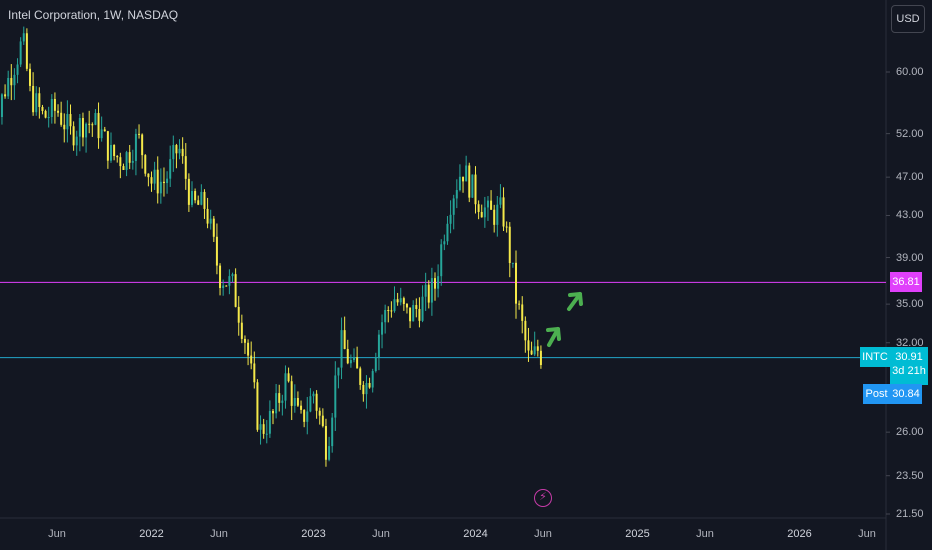 The image size is (932, 550). What do you see at coordinates (799, 534) in the screenshot?
I see `x-tick-label: 2026` at bounding box center [799, 534].